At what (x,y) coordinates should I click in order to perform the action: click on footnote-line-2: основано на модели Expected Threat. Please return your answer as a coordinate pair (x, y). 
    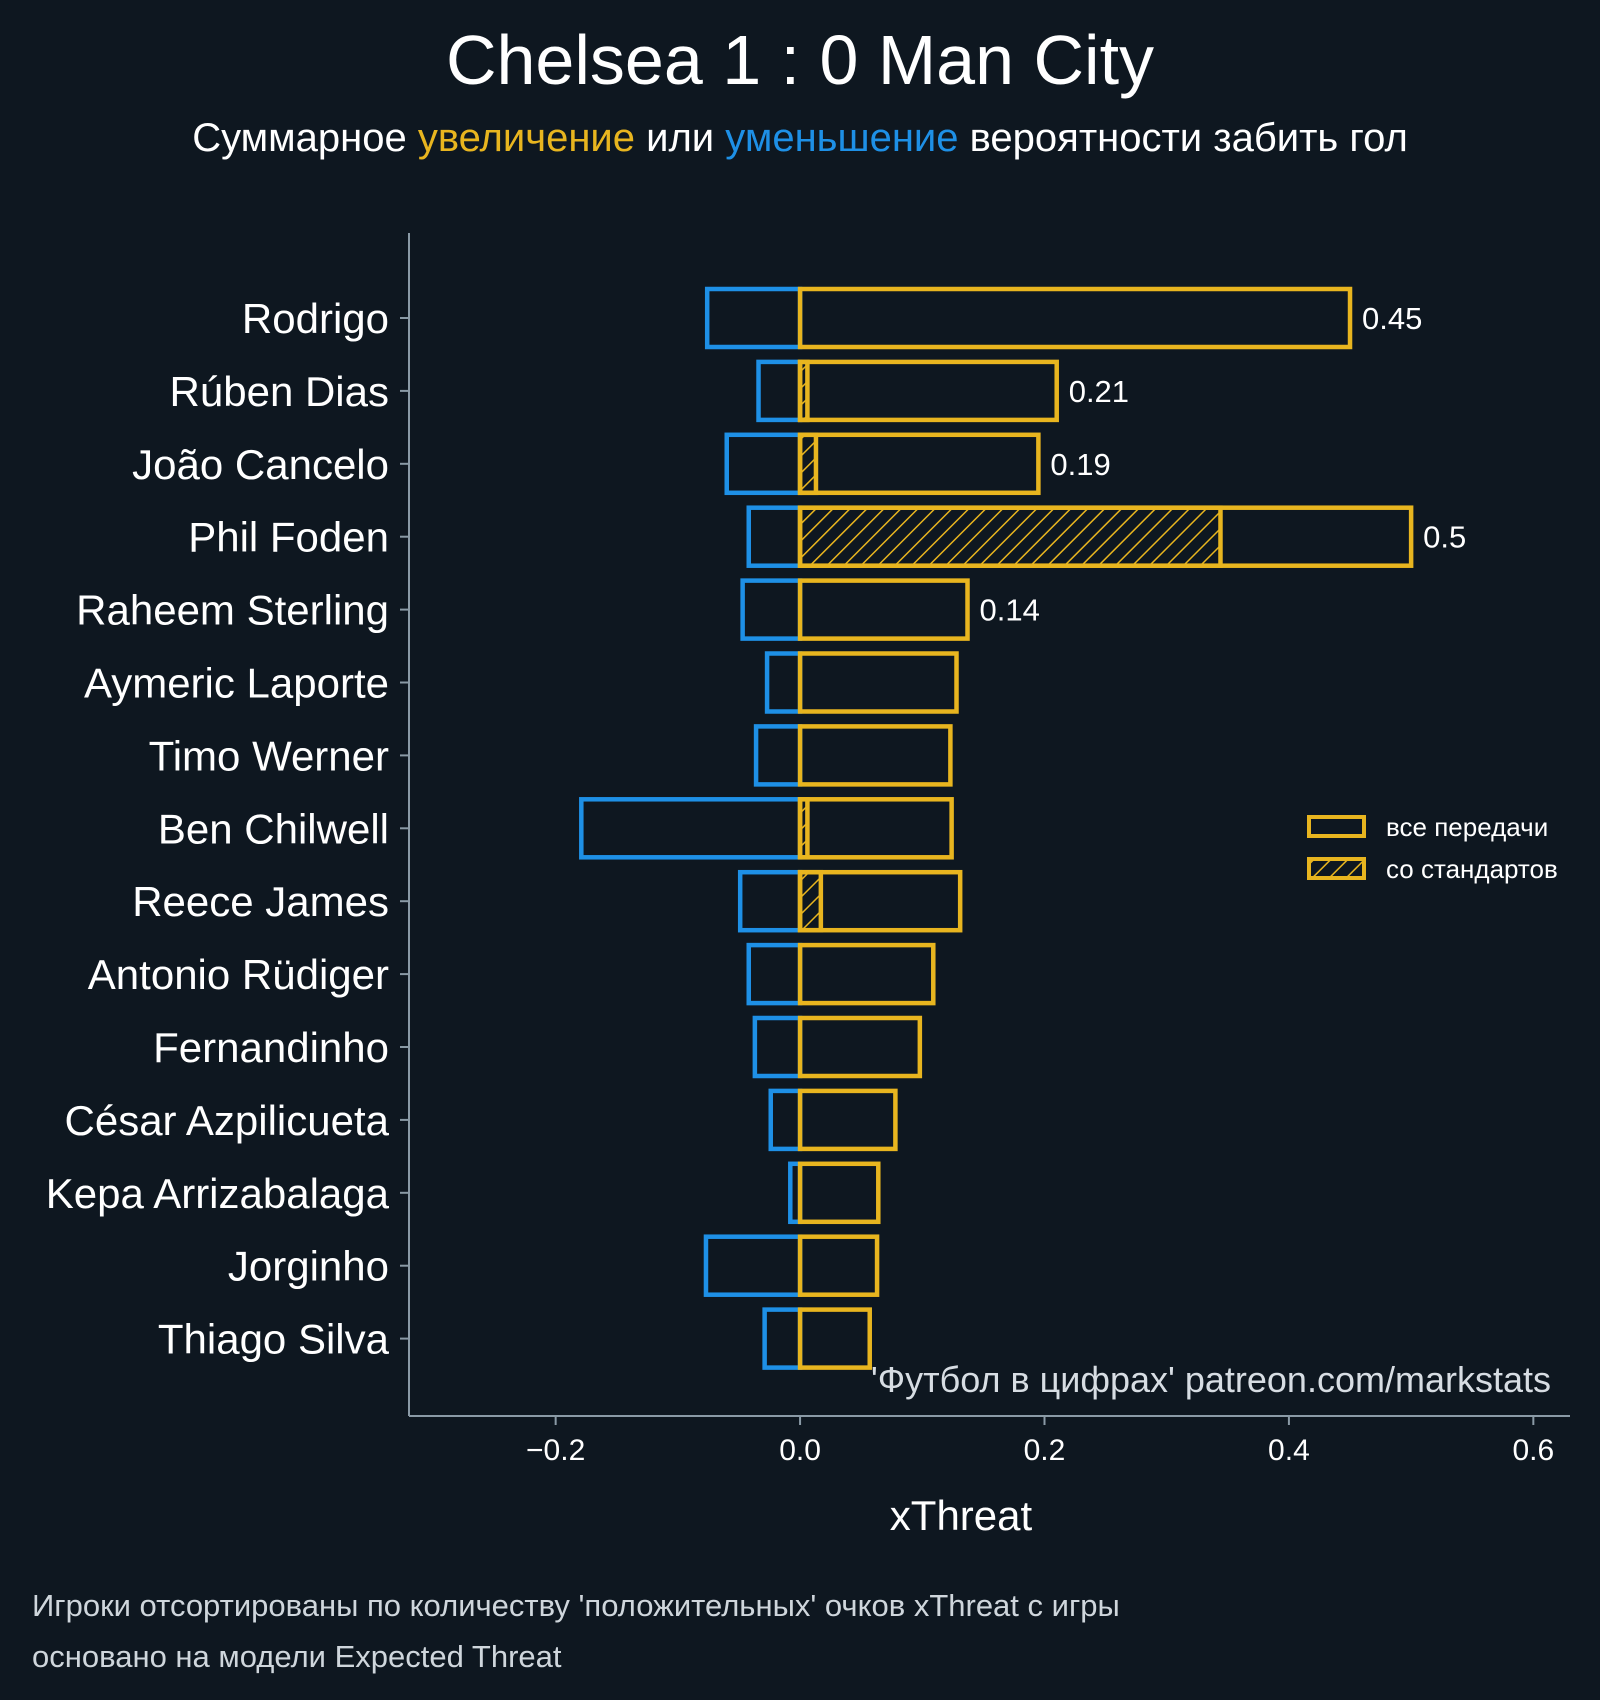
    Looking at the image, I should click on (297, 1656).